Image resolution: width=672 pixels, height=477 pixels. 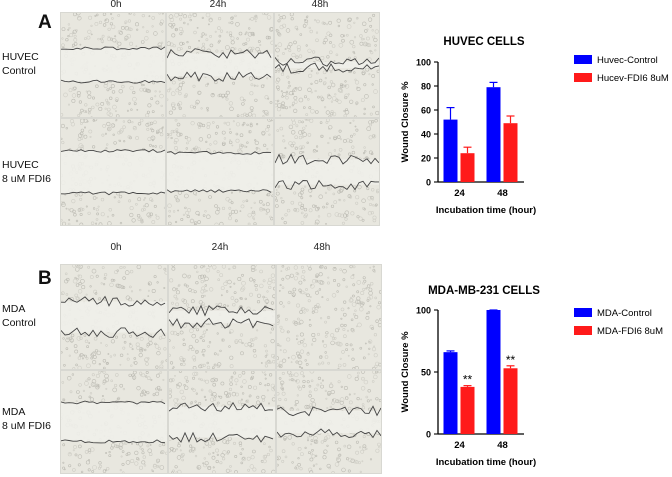 What do you see at coordinates (26, 419) in the screenshot?
I see `row-label-mda-fdi6: MDA 8 uM FDI6` at bounding box center [26, 419].